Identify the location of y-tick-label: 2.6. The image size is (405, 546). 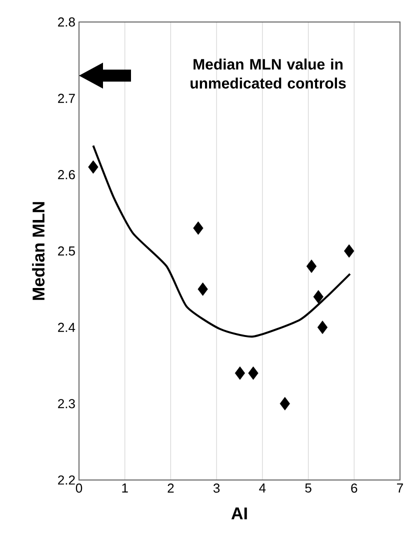
(66, 175).